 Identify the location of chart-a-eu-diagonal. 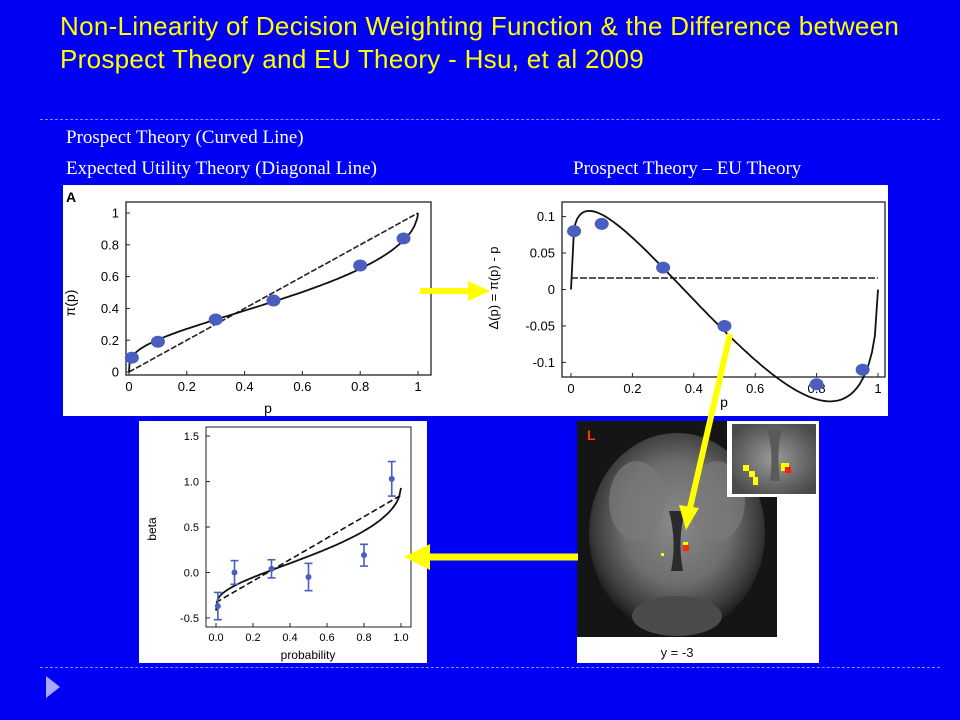
(273, 292).